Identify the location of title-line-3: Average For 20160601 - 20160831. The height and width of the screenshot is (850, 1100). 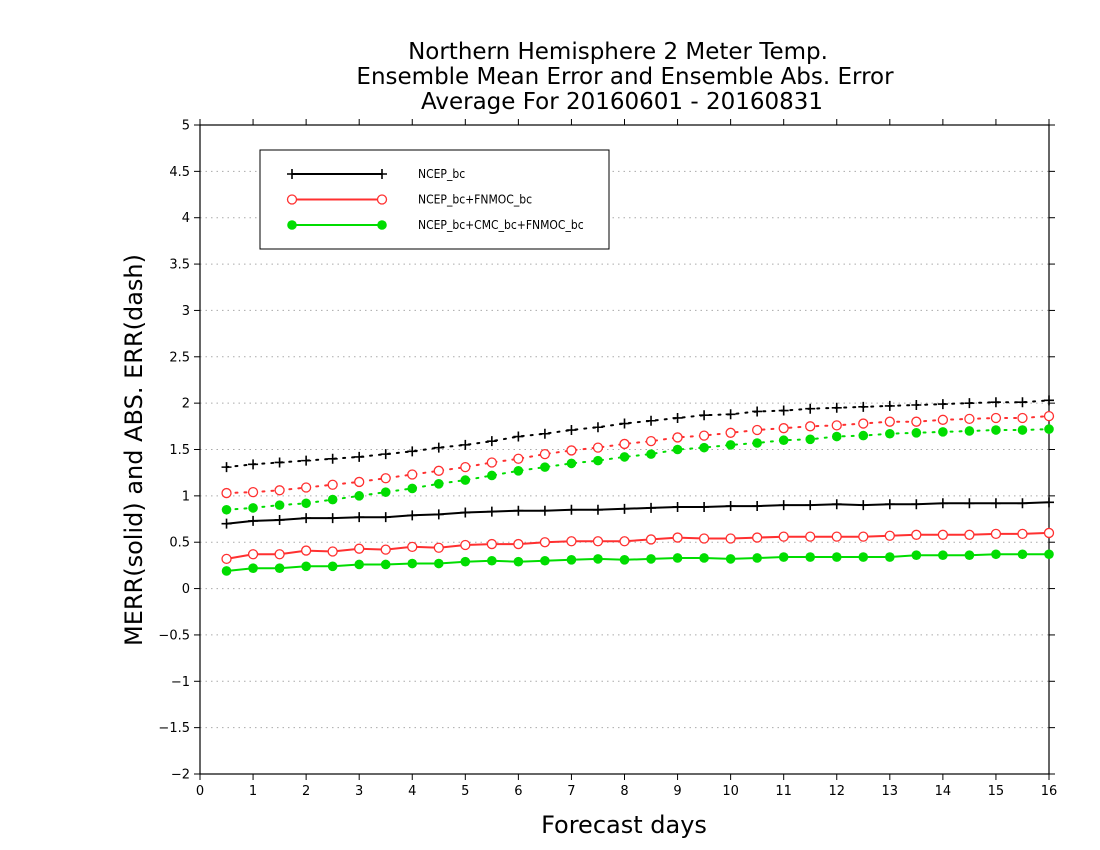
(622, 102).